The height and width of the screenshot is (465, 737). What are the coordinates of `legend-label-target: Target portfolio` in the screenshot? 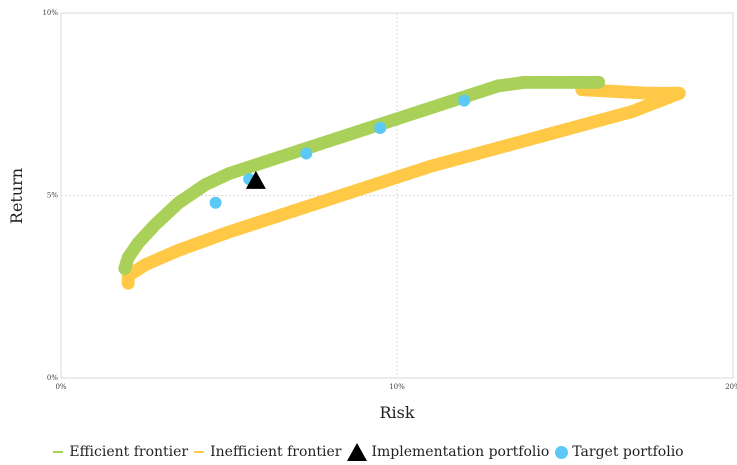 It's located at (628, 452).